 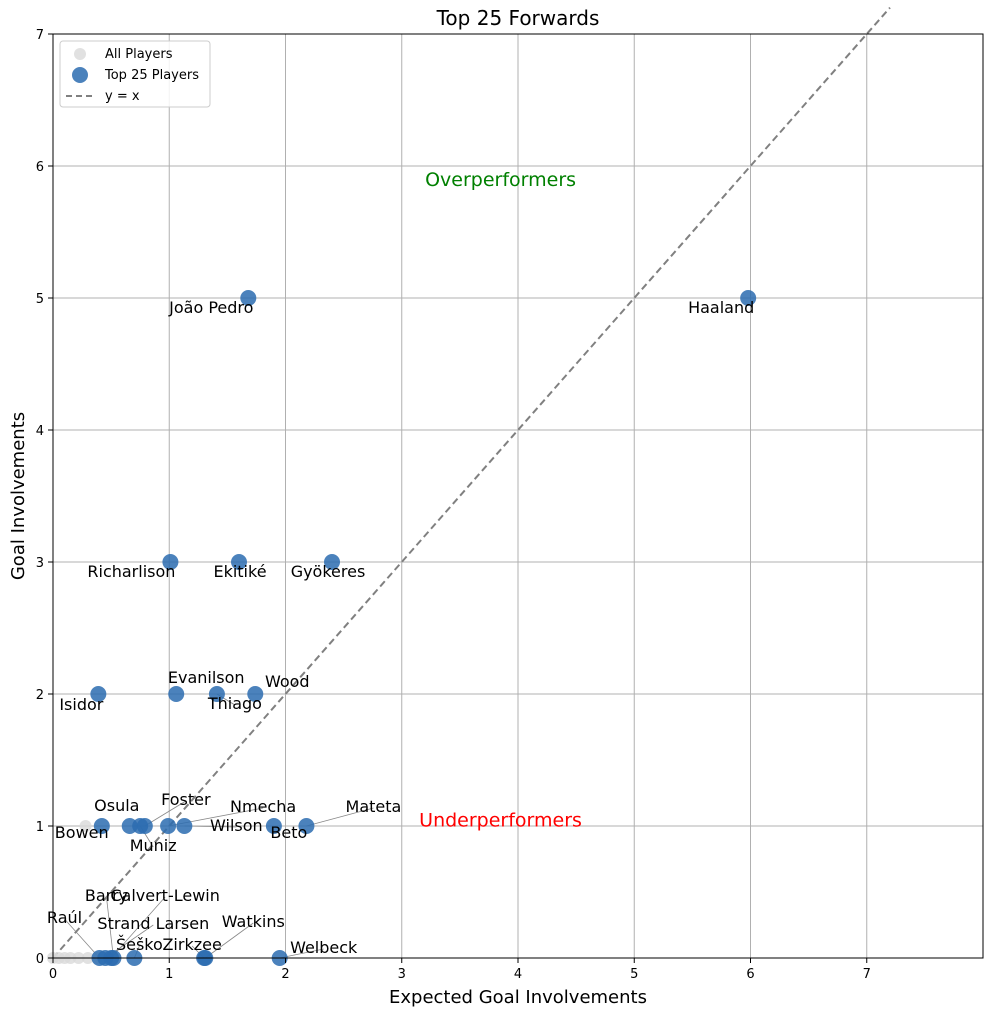 What do you see at coordinates (165, 895) in the screenshot?
I see `player-label: Calvert-Lewin` at bounding box center [165, 895].